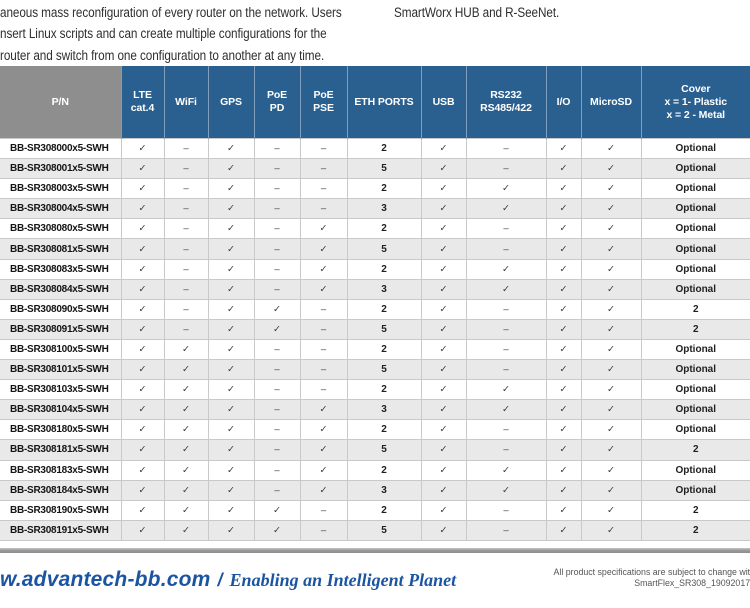 The image size is (750, 608). Describe the element at coordinates (610, 102) in the screenshot. I see `column-header-microsd: MicroSD` at that location.